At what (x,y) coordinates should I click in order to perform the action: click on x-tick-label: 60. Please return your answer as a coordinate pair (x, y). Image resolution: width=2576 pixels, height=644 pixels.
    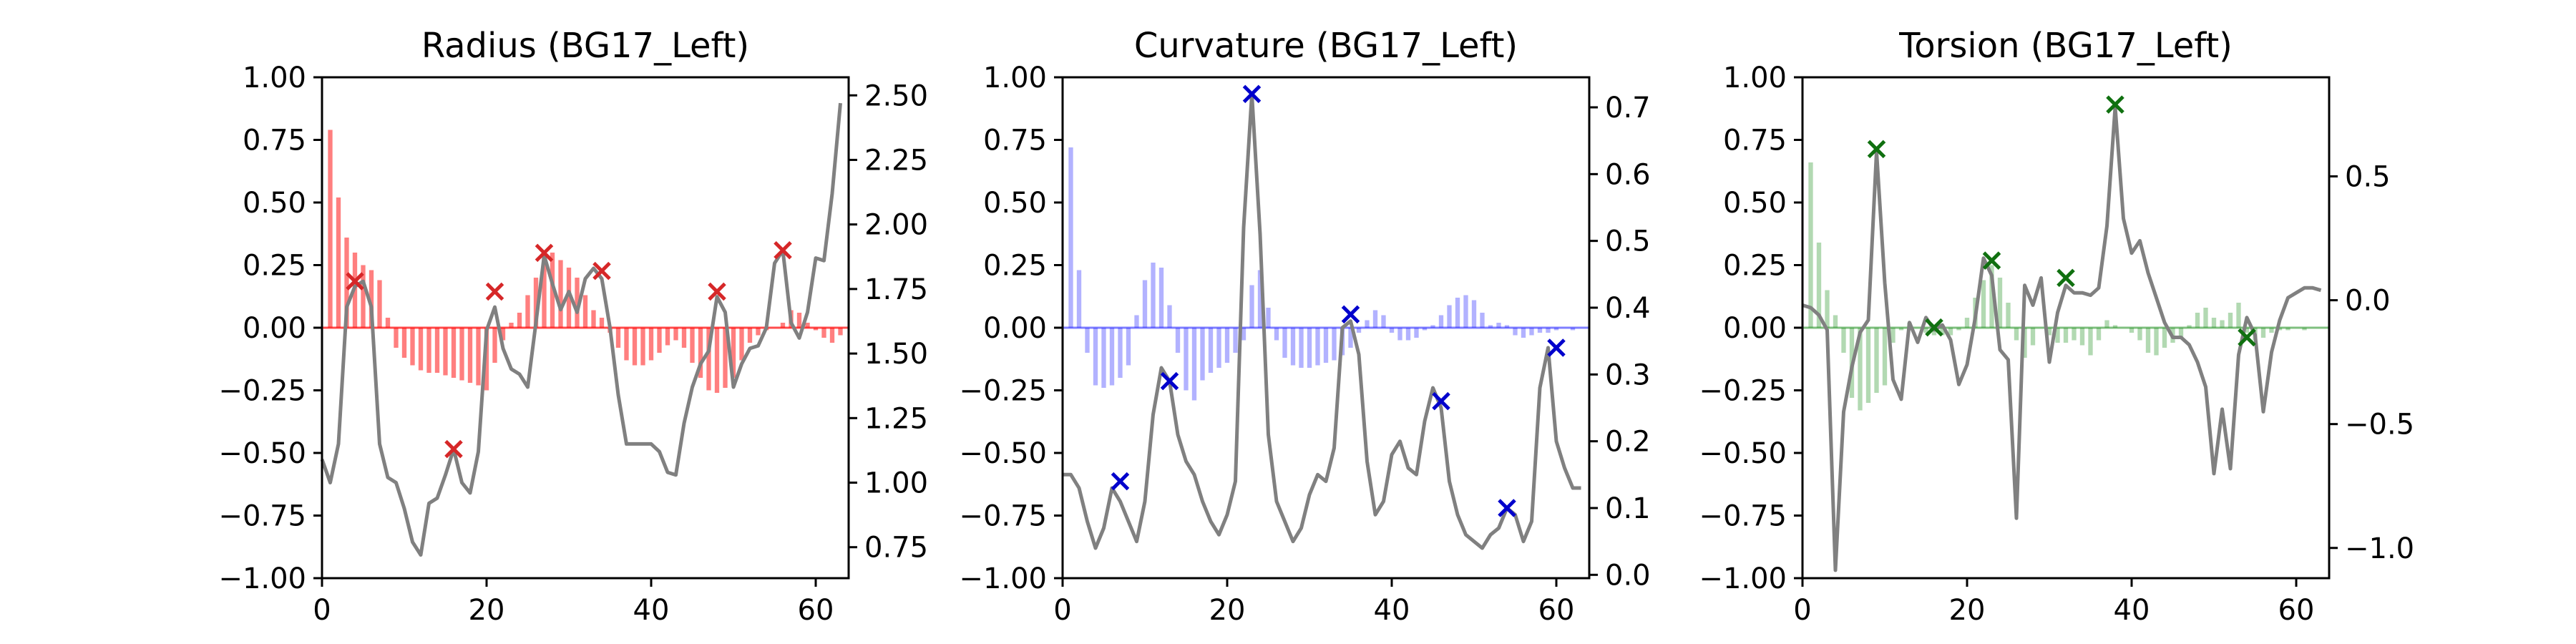
    Looking at the image, I should click on (2296, 610).